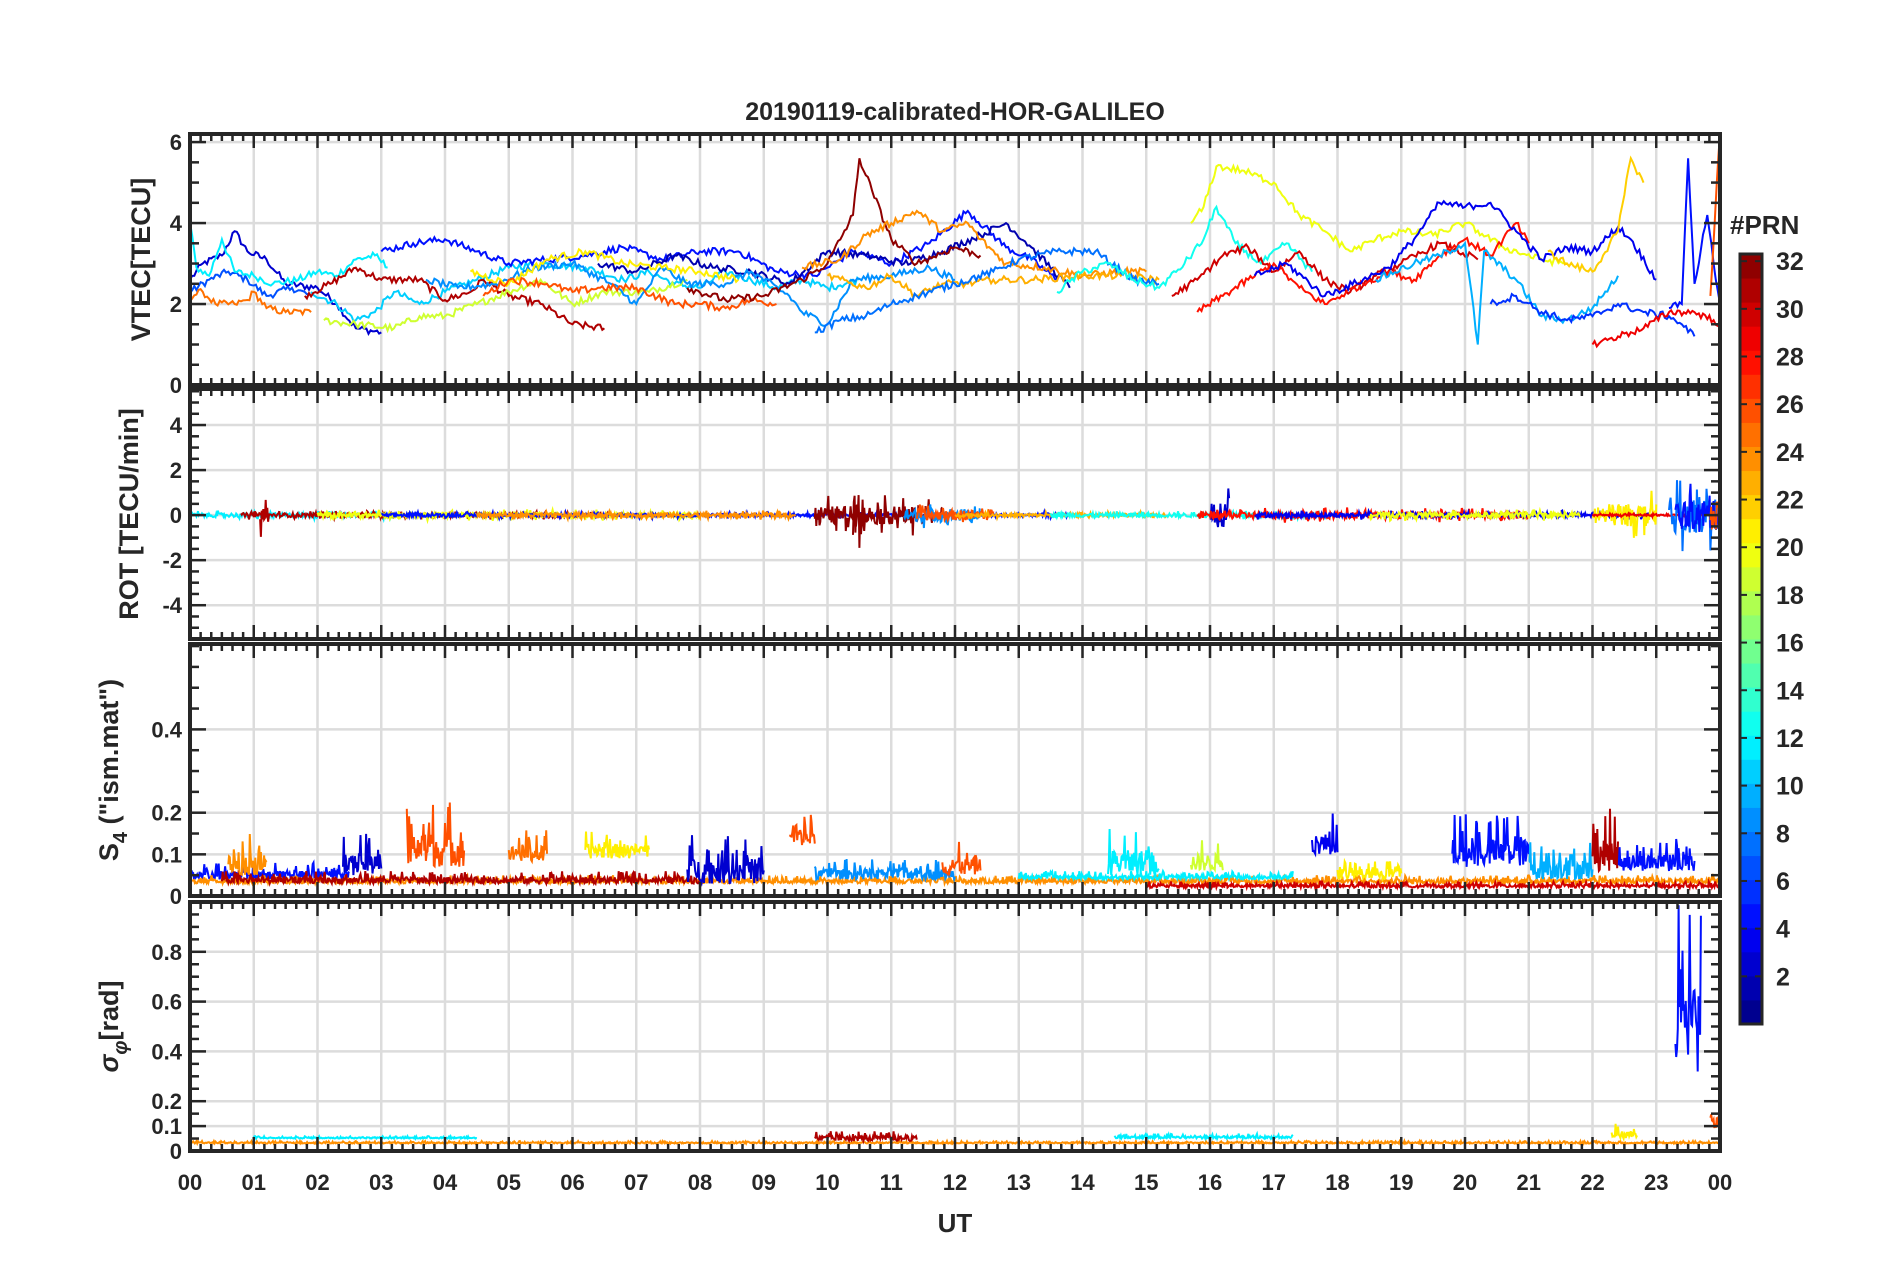 The height and width of the screenshot is (1272, 1902). Describe the element at coordinates (1764, 225) in the screenshot. I see `colorbar-title: #PRN` at that location.